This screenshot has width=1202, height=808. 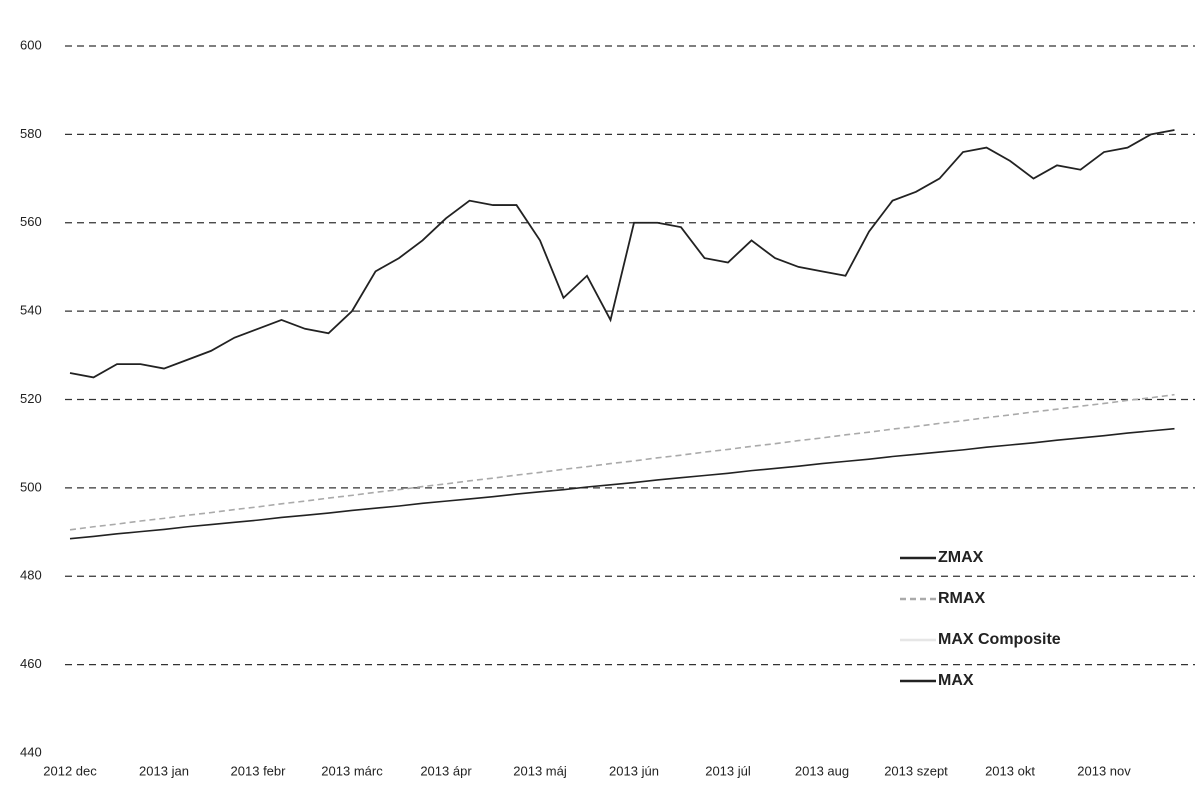 I want to click on x-tick-label: 2013 febr, so click(x=259, y=770).